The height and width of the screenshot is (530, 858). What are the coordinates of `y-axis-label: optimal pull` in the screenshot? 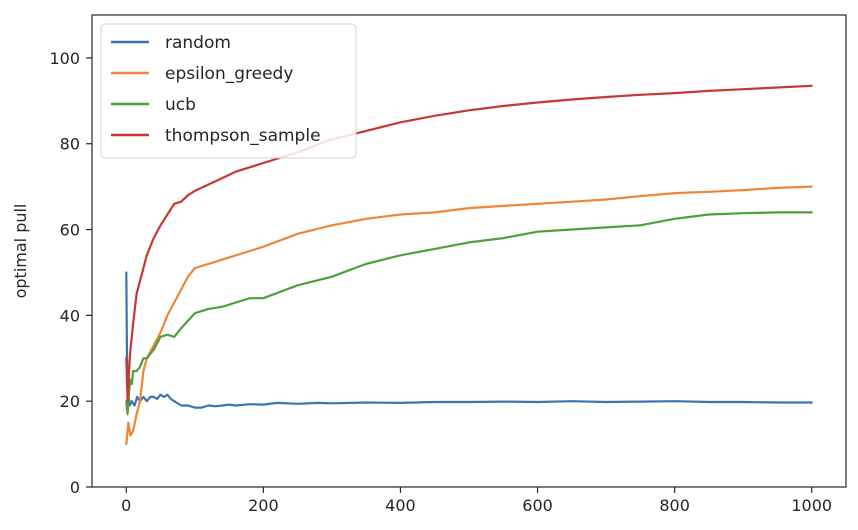 It's located at (20, 251).